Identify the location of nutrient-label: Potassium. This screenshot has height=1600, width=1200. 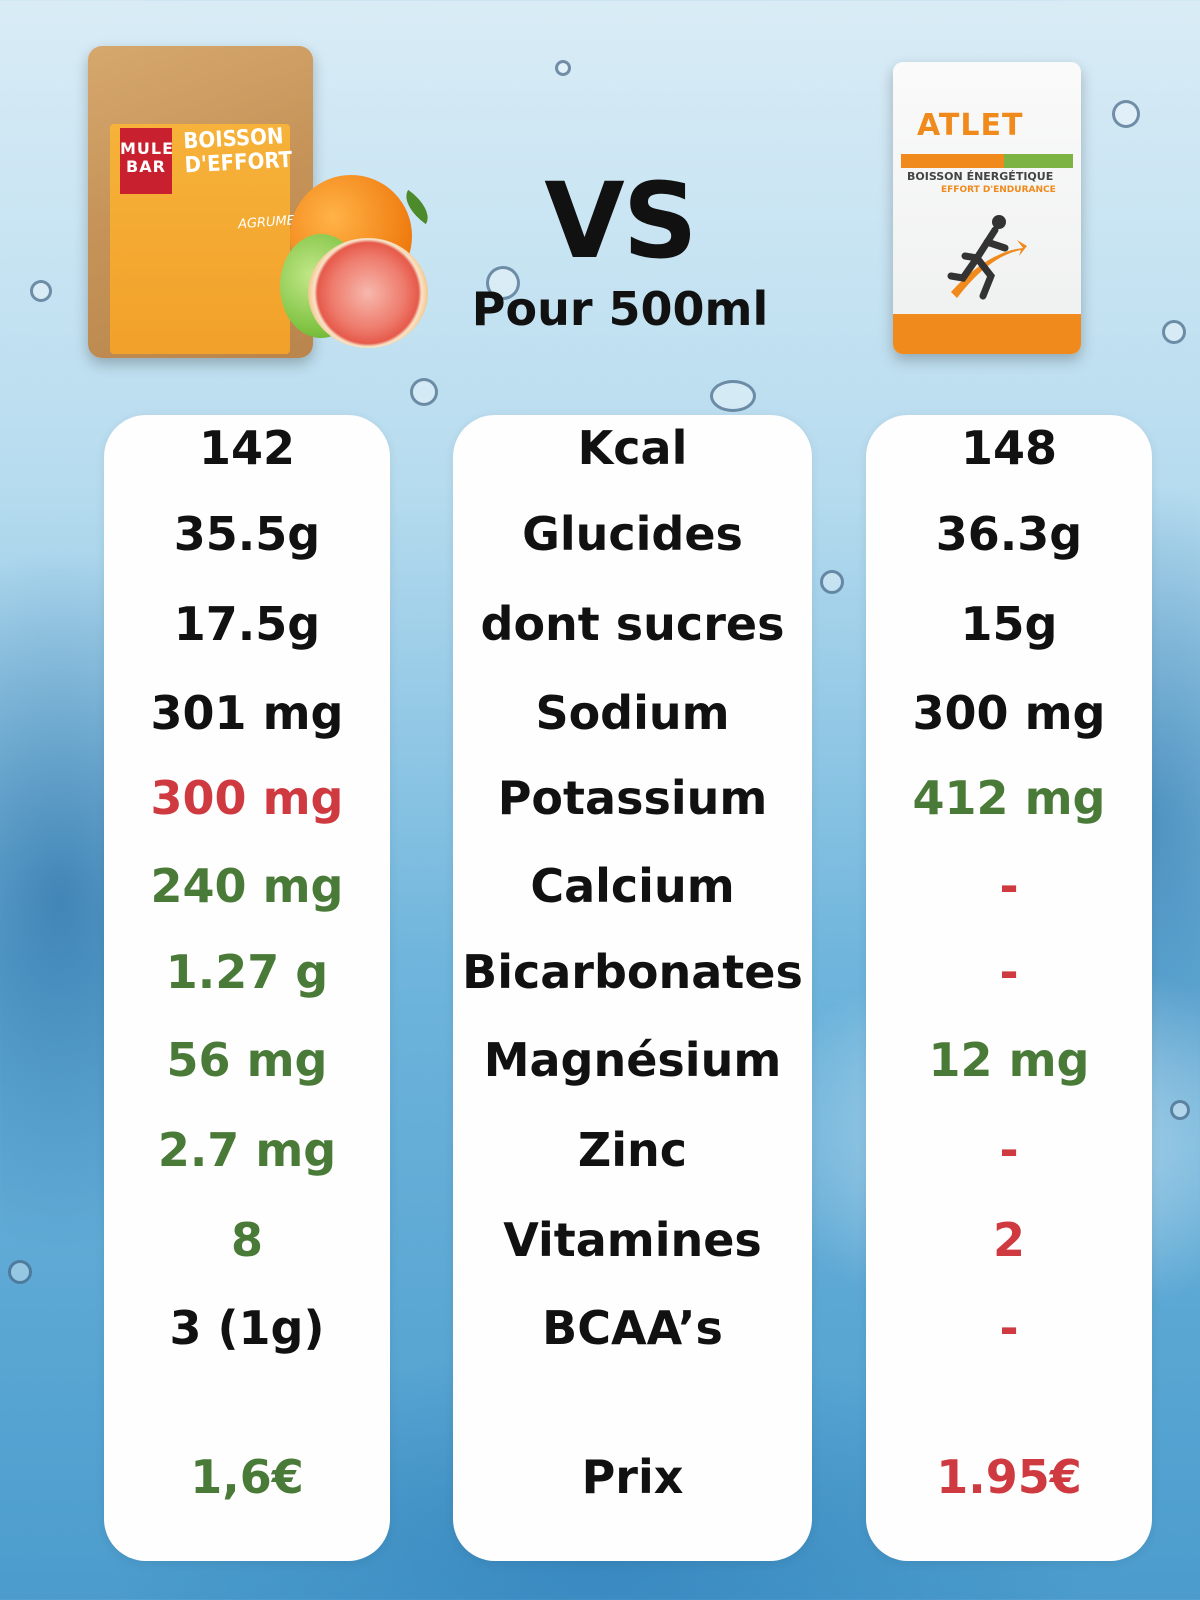
(632, 798).